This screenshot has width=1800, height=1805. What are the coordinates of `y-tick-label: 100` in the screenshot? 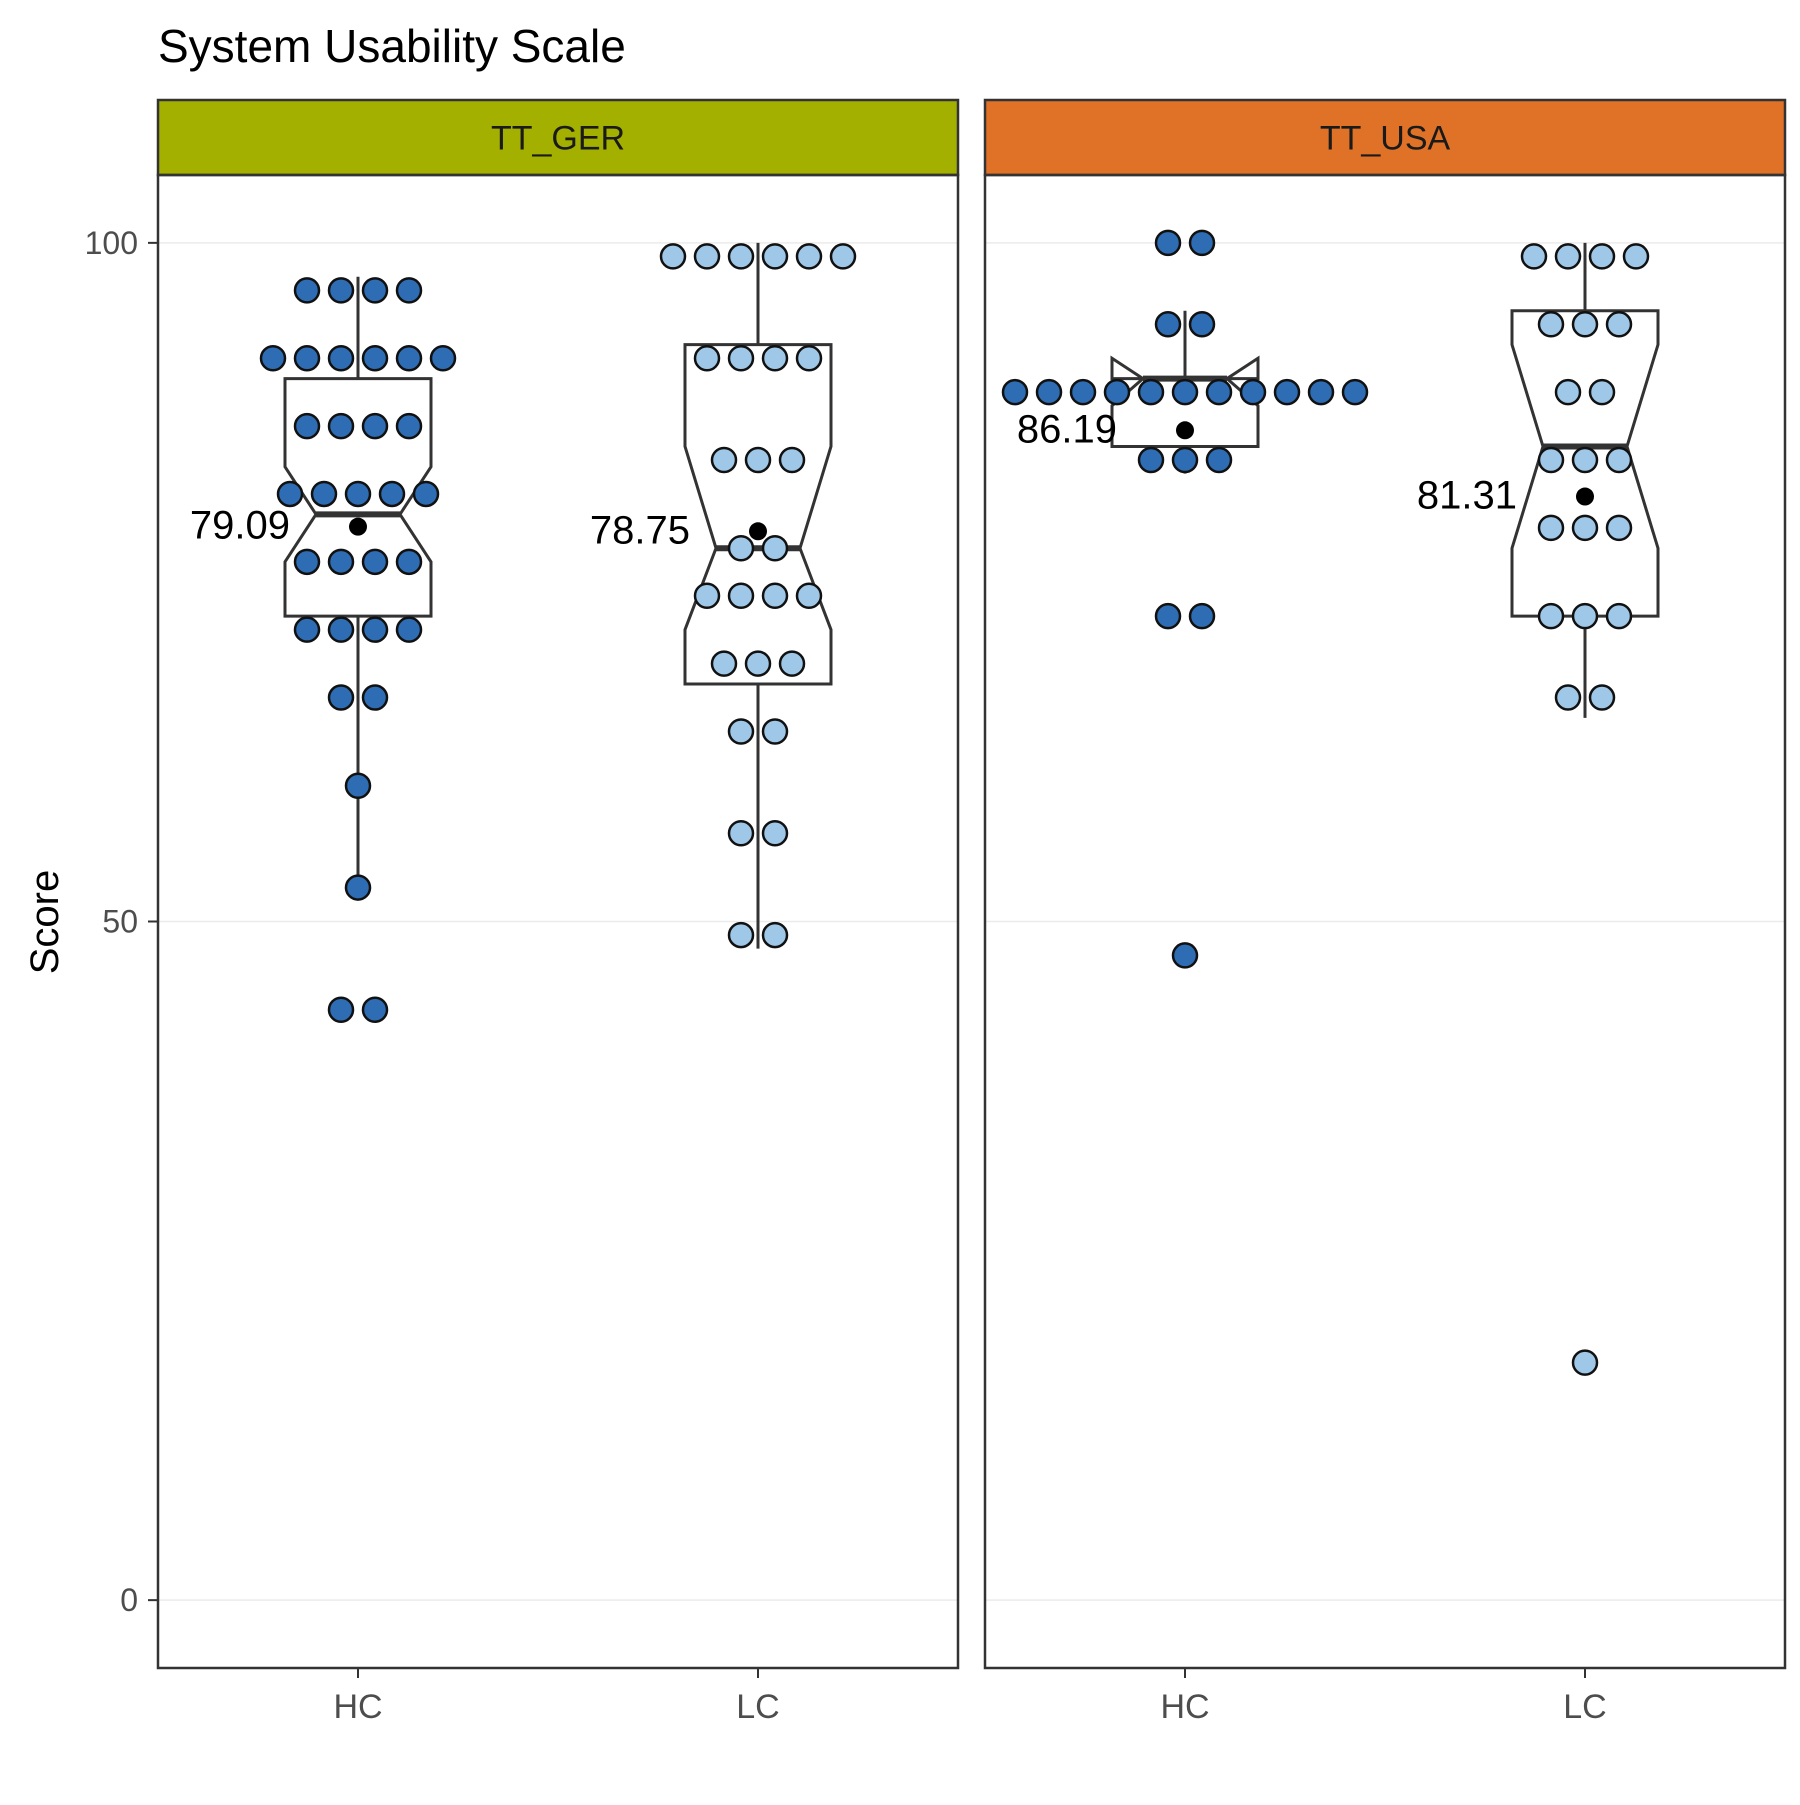 It's located at (111, 243).